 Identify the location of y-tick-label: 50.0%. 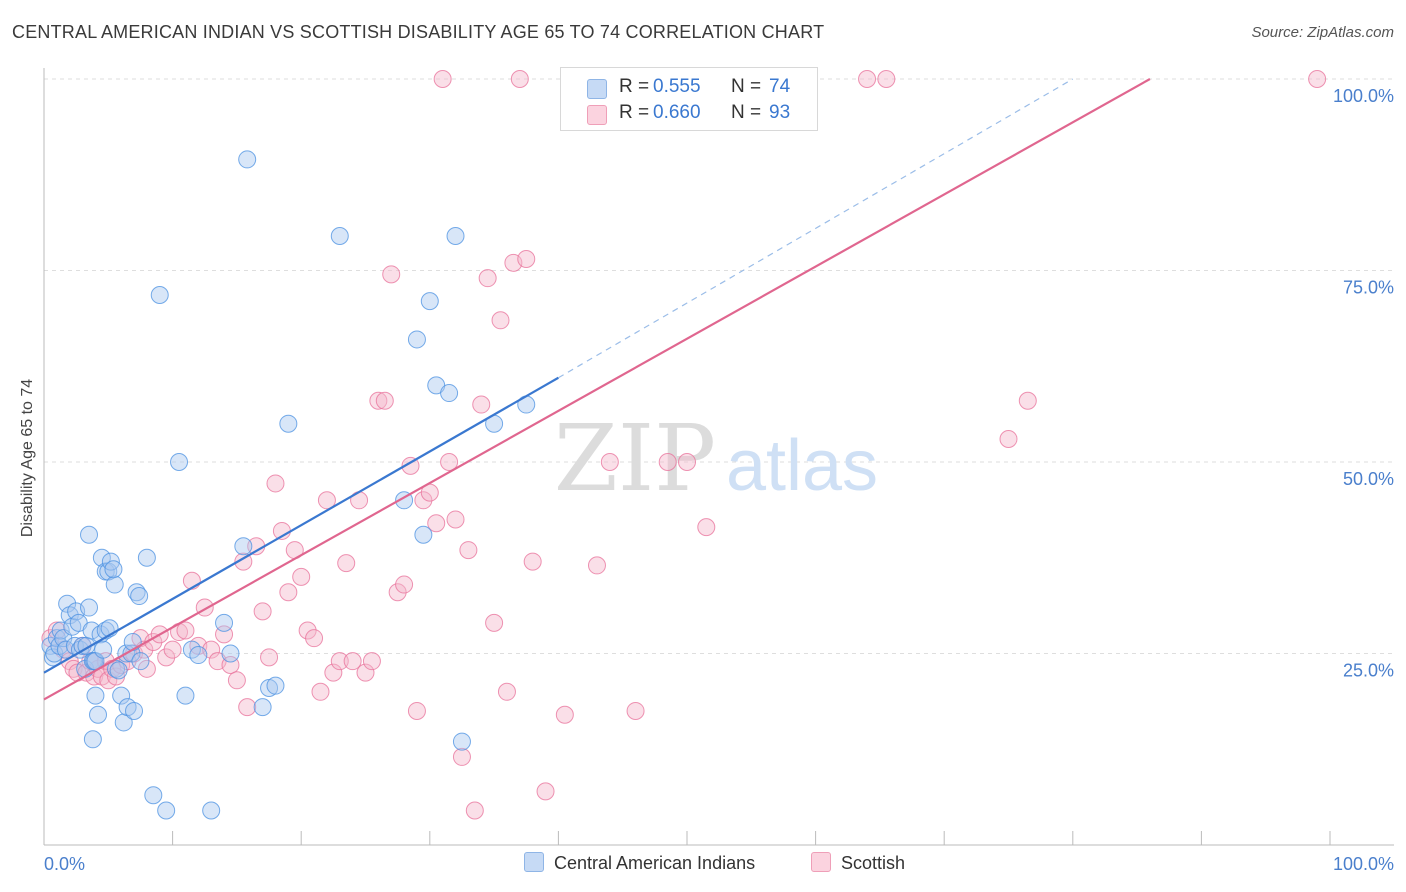
(1368, 479).